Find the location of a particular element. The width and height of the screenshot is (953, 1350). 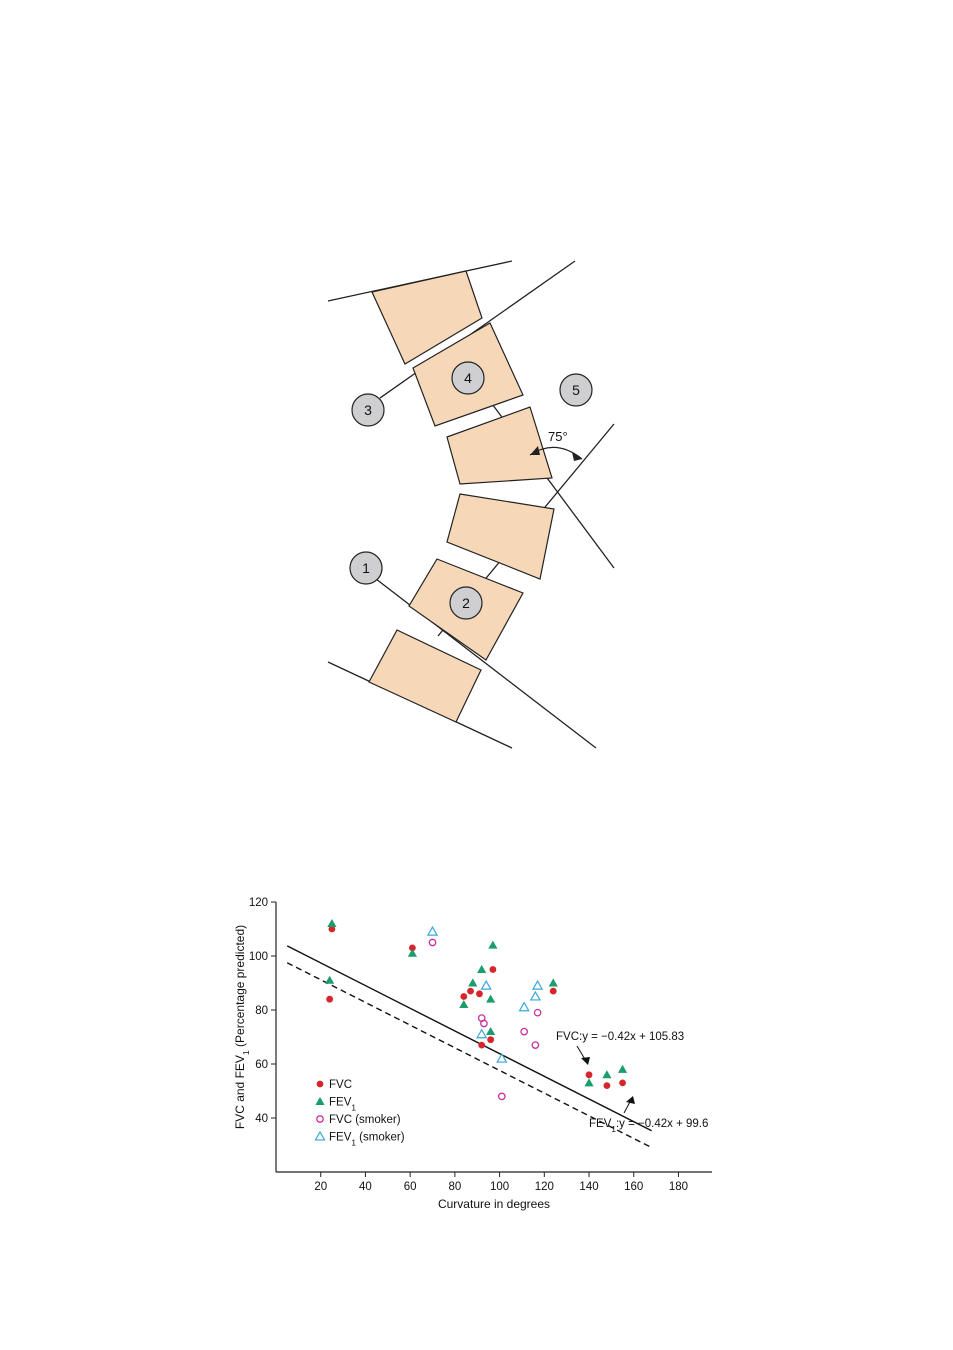

fvc-equation-label: FVC:y = −0.42x + 105.83 is located at coordinates (620, 1037).